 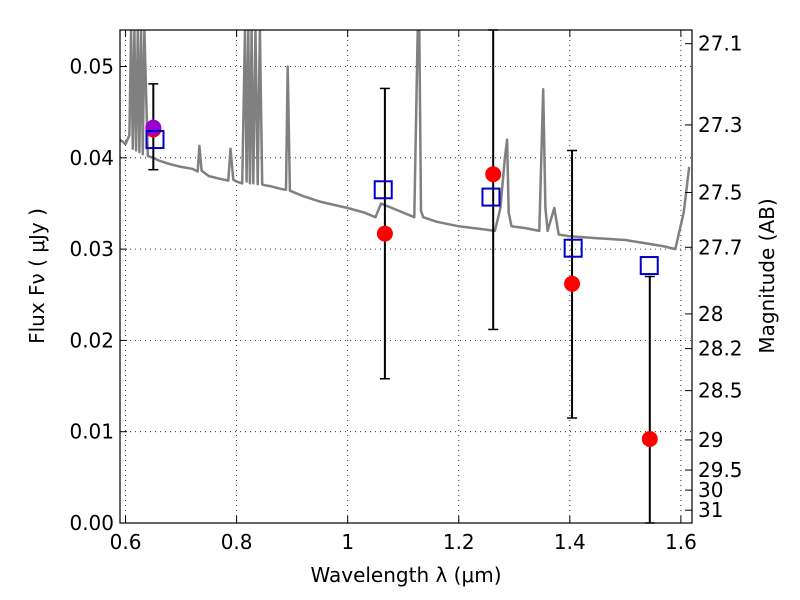 I want to click on y-tick-label: 0.02, so click(x=91, y=340).